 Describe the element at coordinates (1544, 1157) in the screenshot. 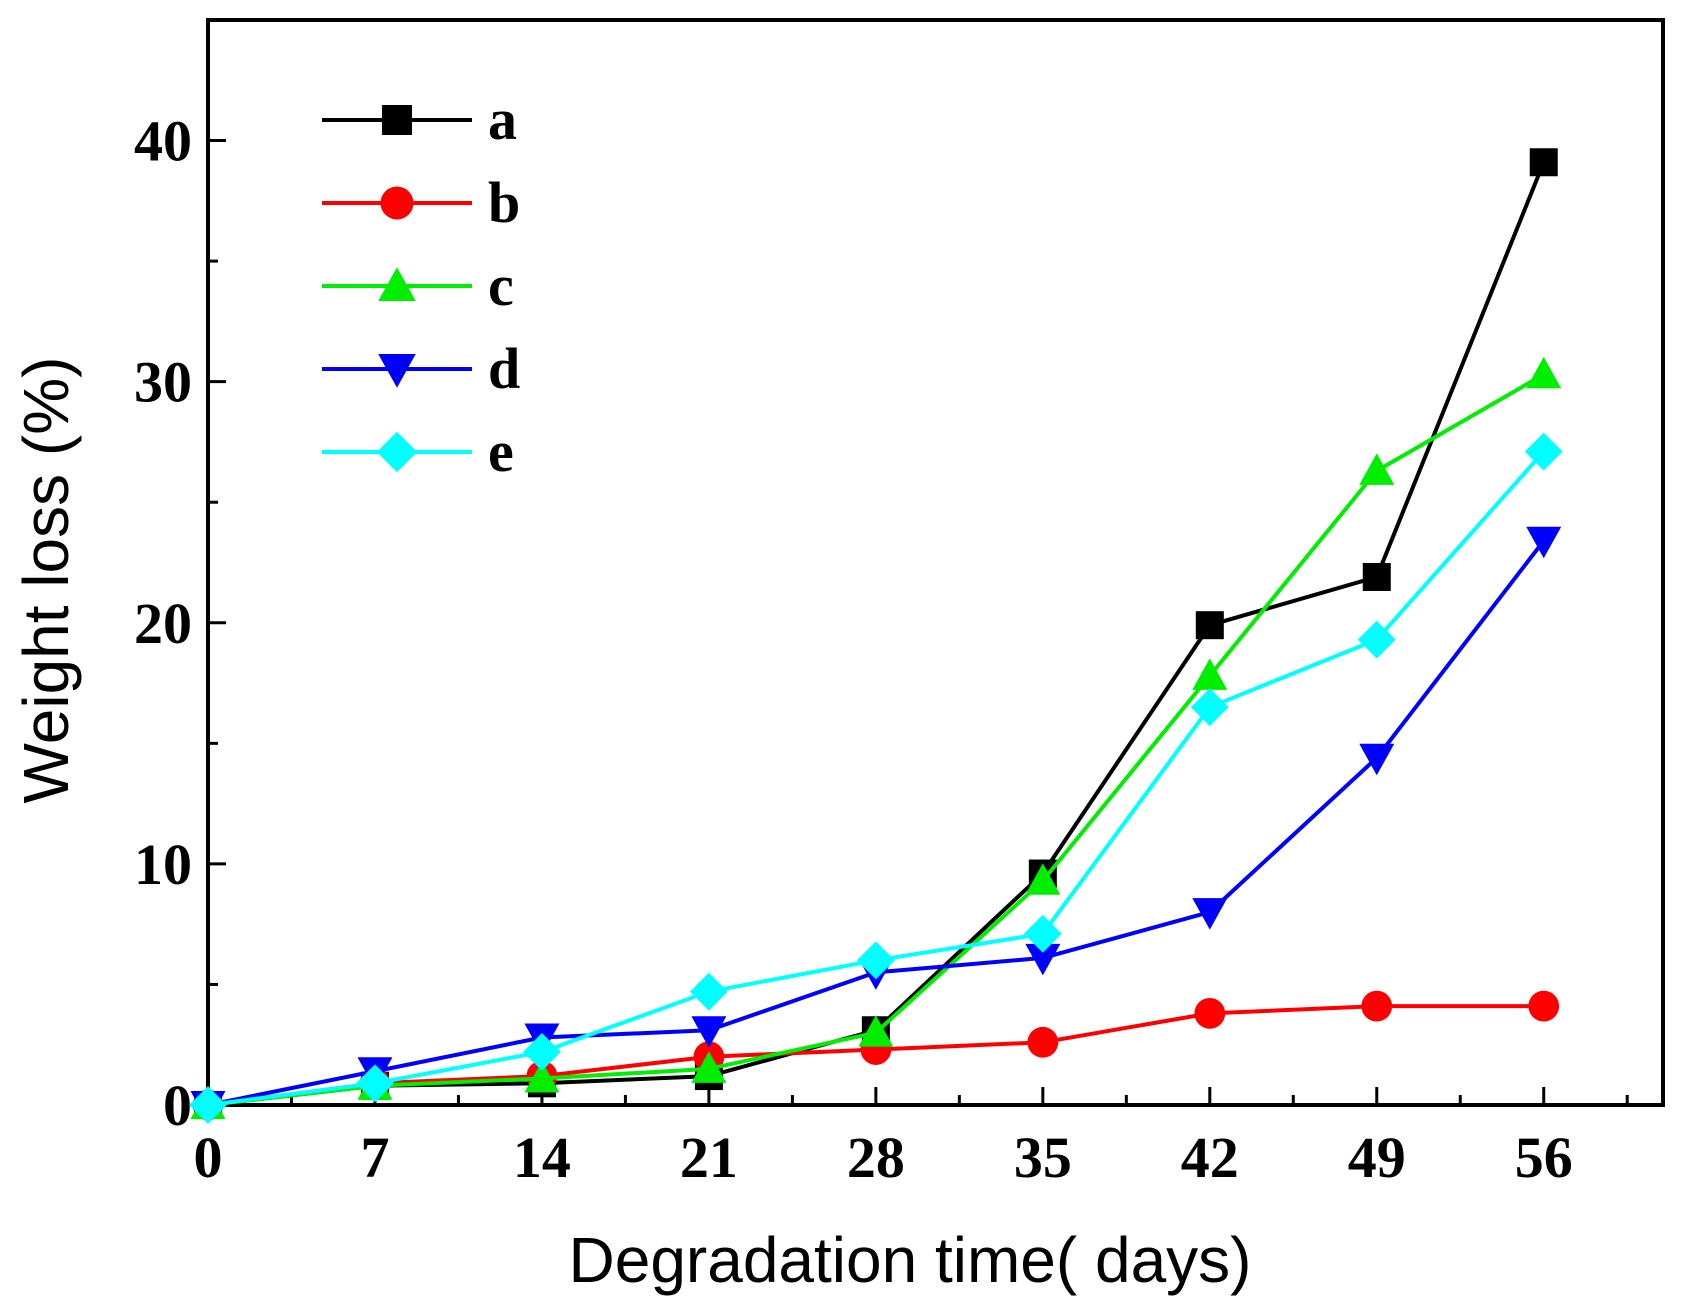

I see `x-tick-label: 56` at that location.